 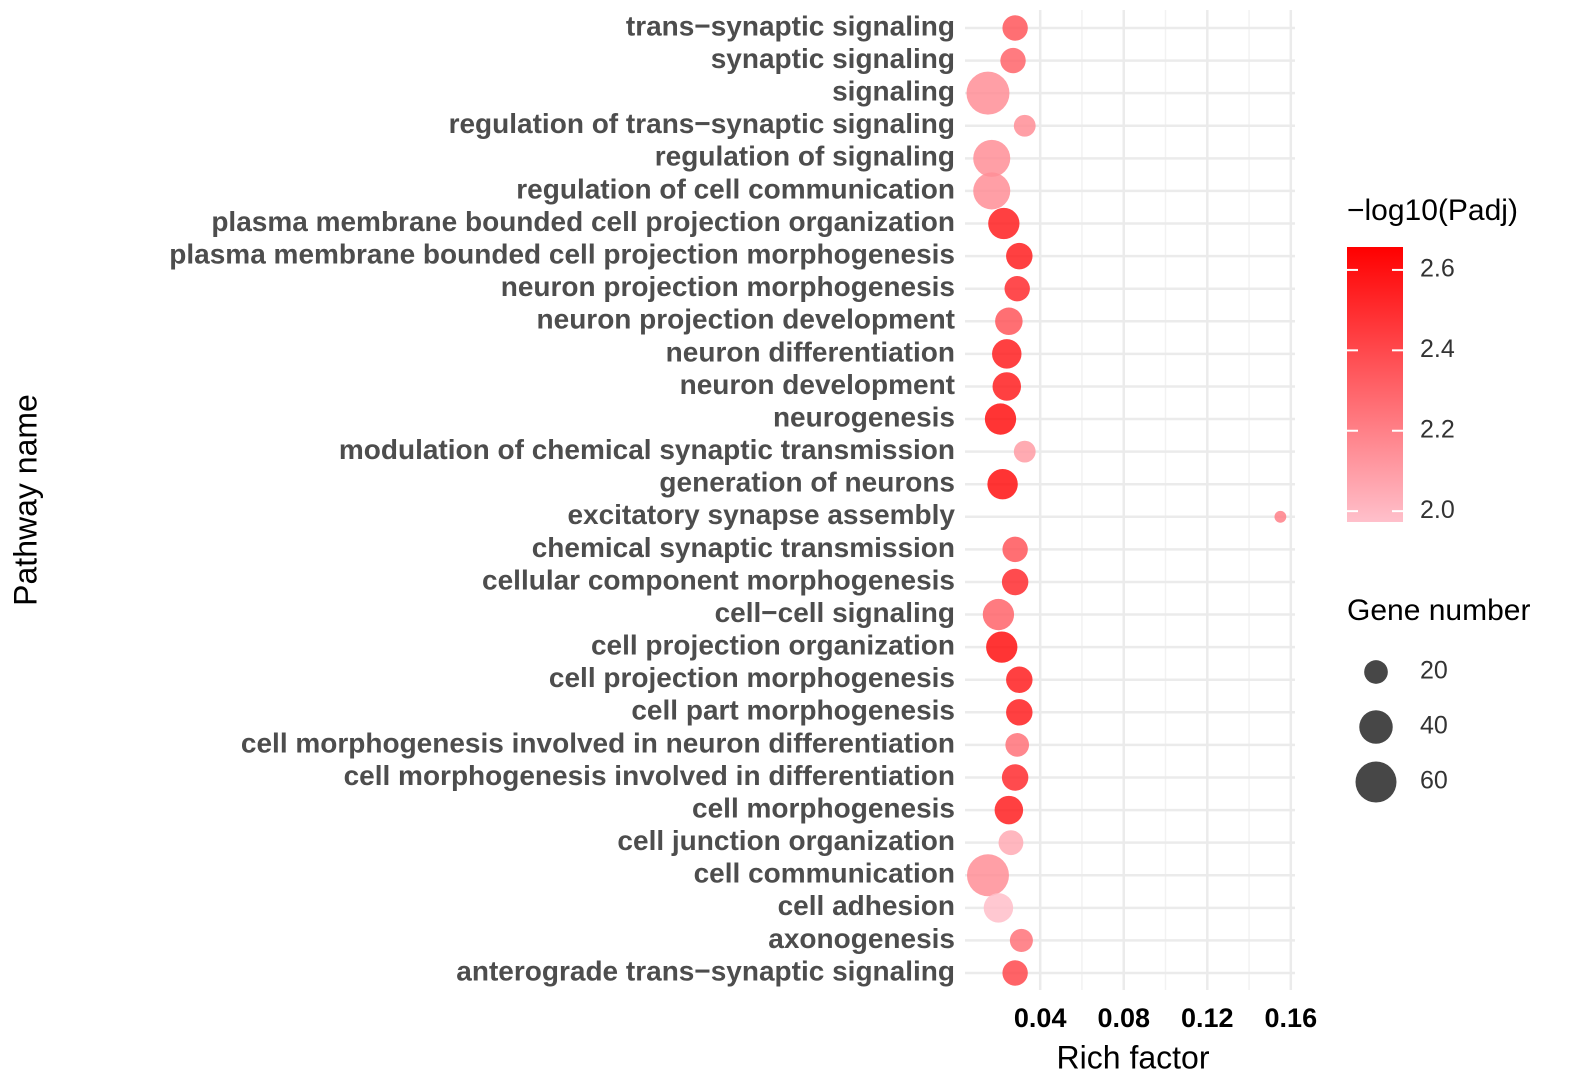 I want to click on y-tick-label: cell adhesion, so click(x=866, y=905).